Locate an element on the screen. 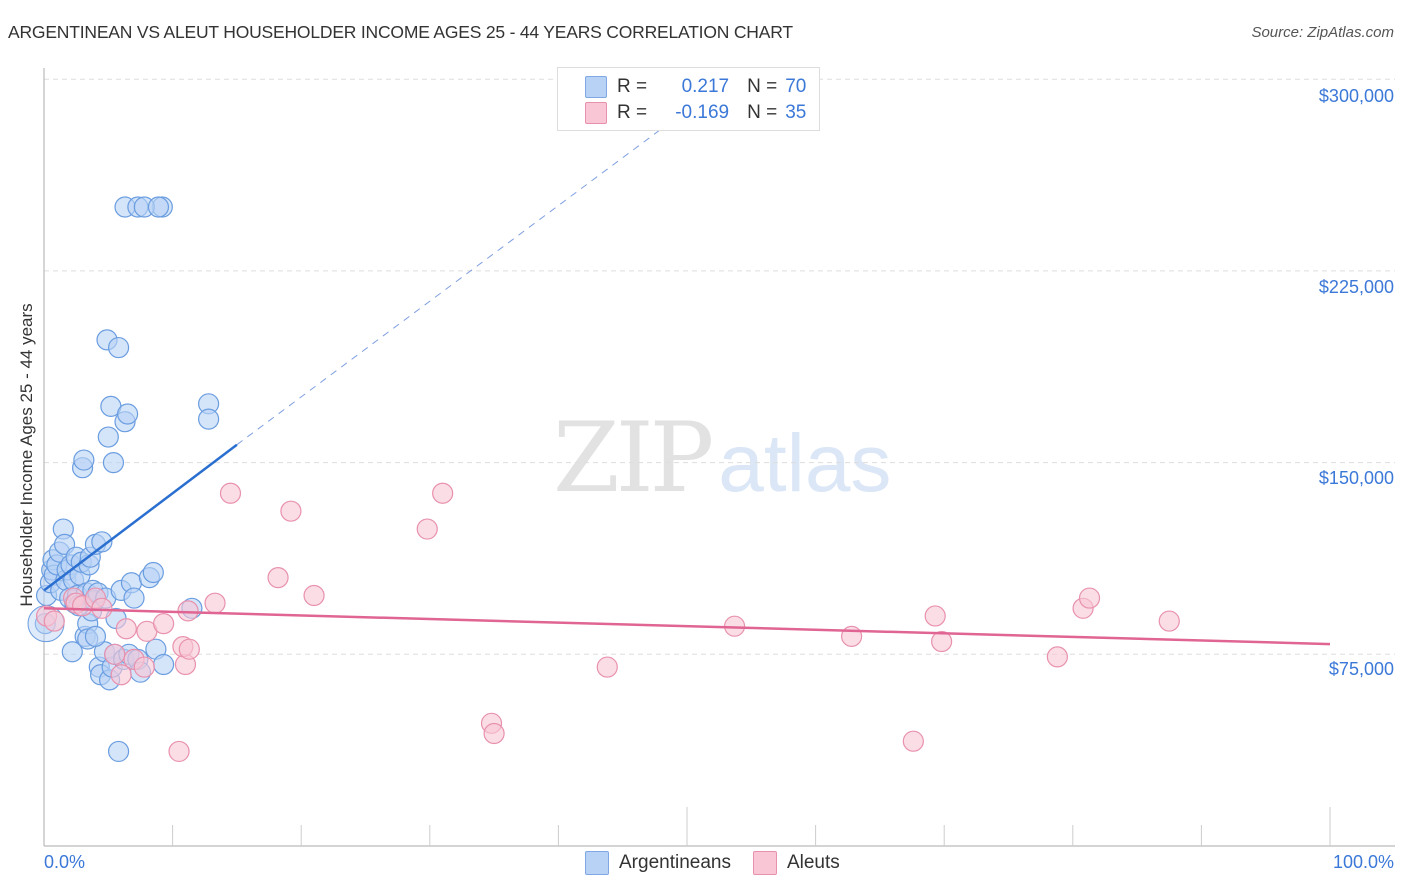 The width and height of the screenshot is (1406, 892). legend-item-argentineans: Argentineans is located at coordinates (658, 863).